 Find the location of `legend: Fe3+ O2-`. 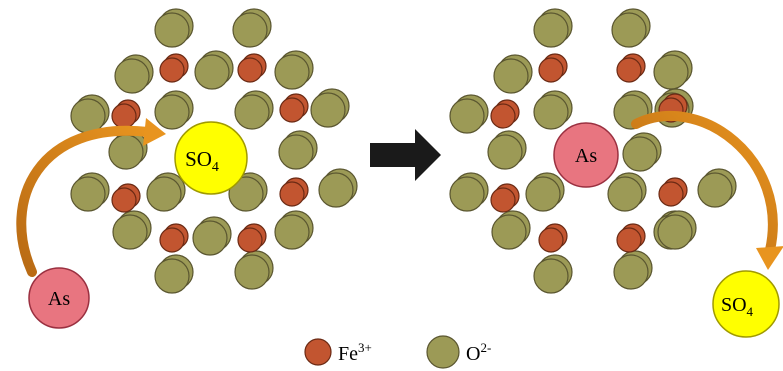

legend: Fe3+ O2- is located at coordinates (397, 352).